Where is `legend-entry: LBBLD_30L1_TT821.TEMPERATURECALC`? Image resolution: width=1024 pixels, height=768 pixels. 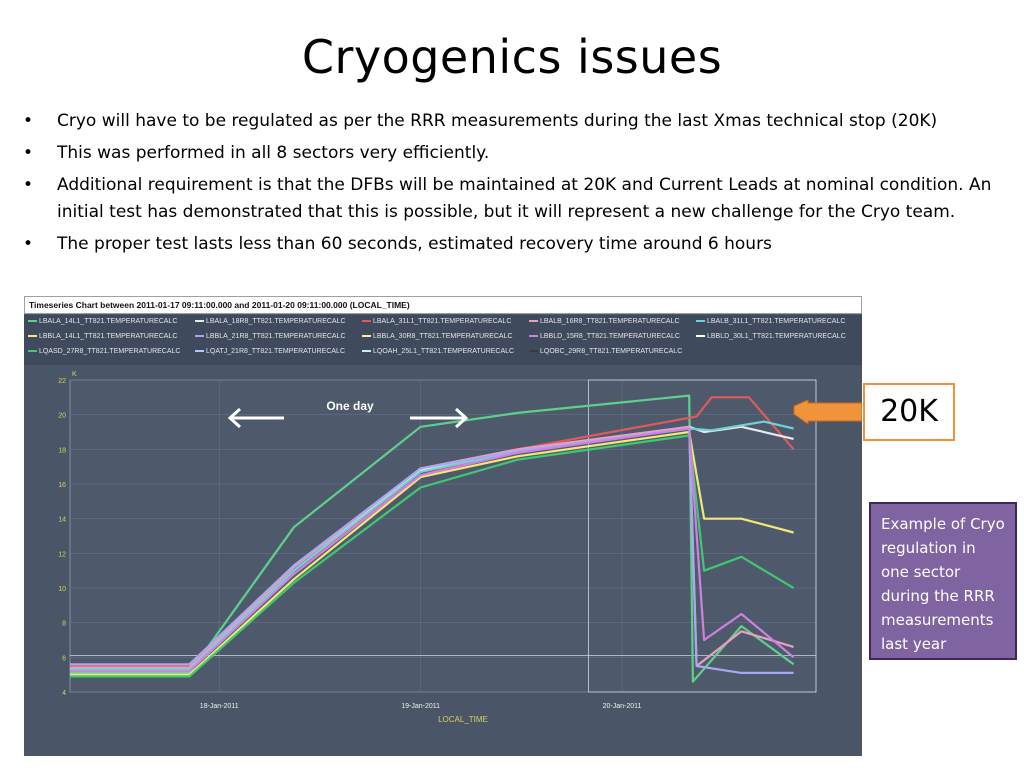 legend-entry: LBBLD_30L1_TT821.TEMPERATURECALC is located at coordinates (771, 336).